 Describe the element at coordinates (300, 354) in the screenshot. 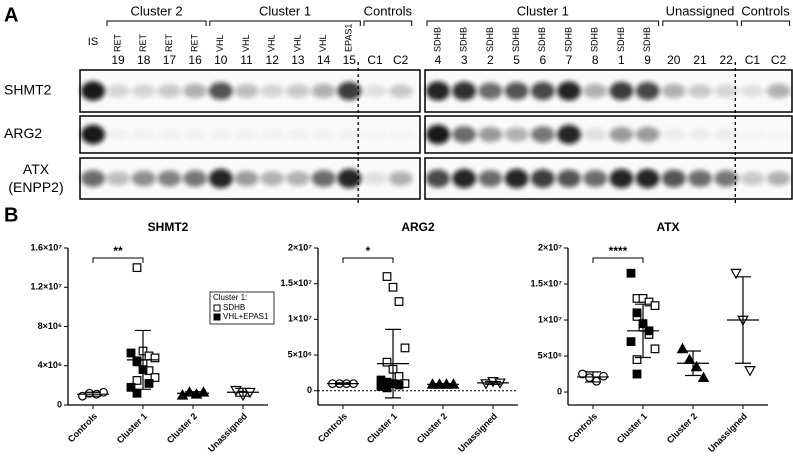

I see `y-tick-label: 5×10⁶` at that location.